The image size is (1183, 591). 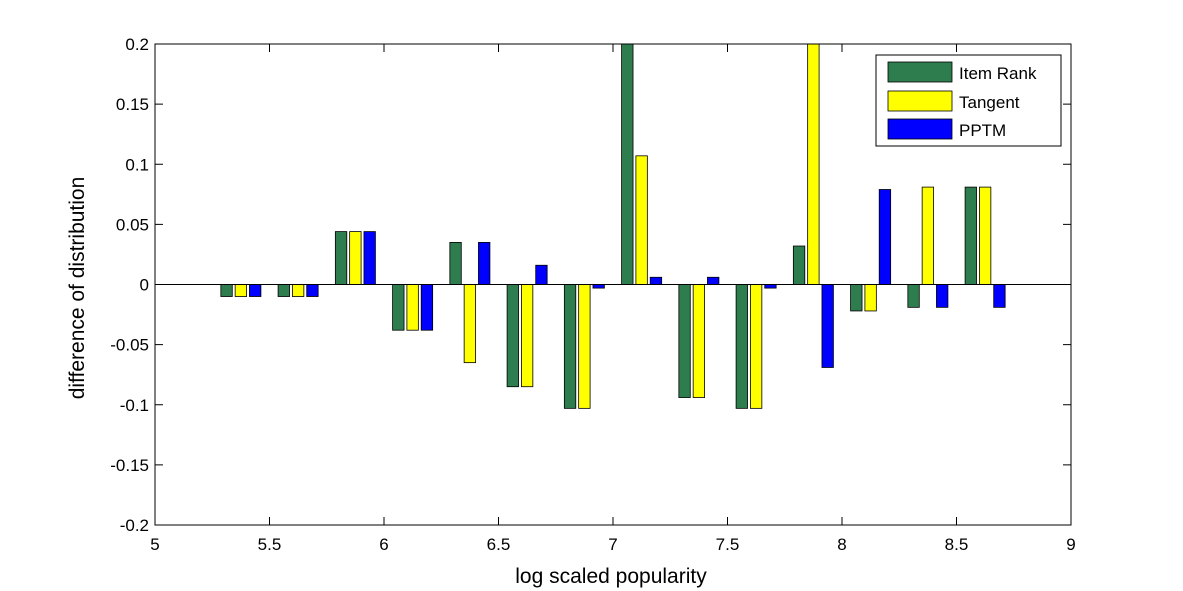 I want to click on legend-swatch-tangent, so click(x=920, y=101).